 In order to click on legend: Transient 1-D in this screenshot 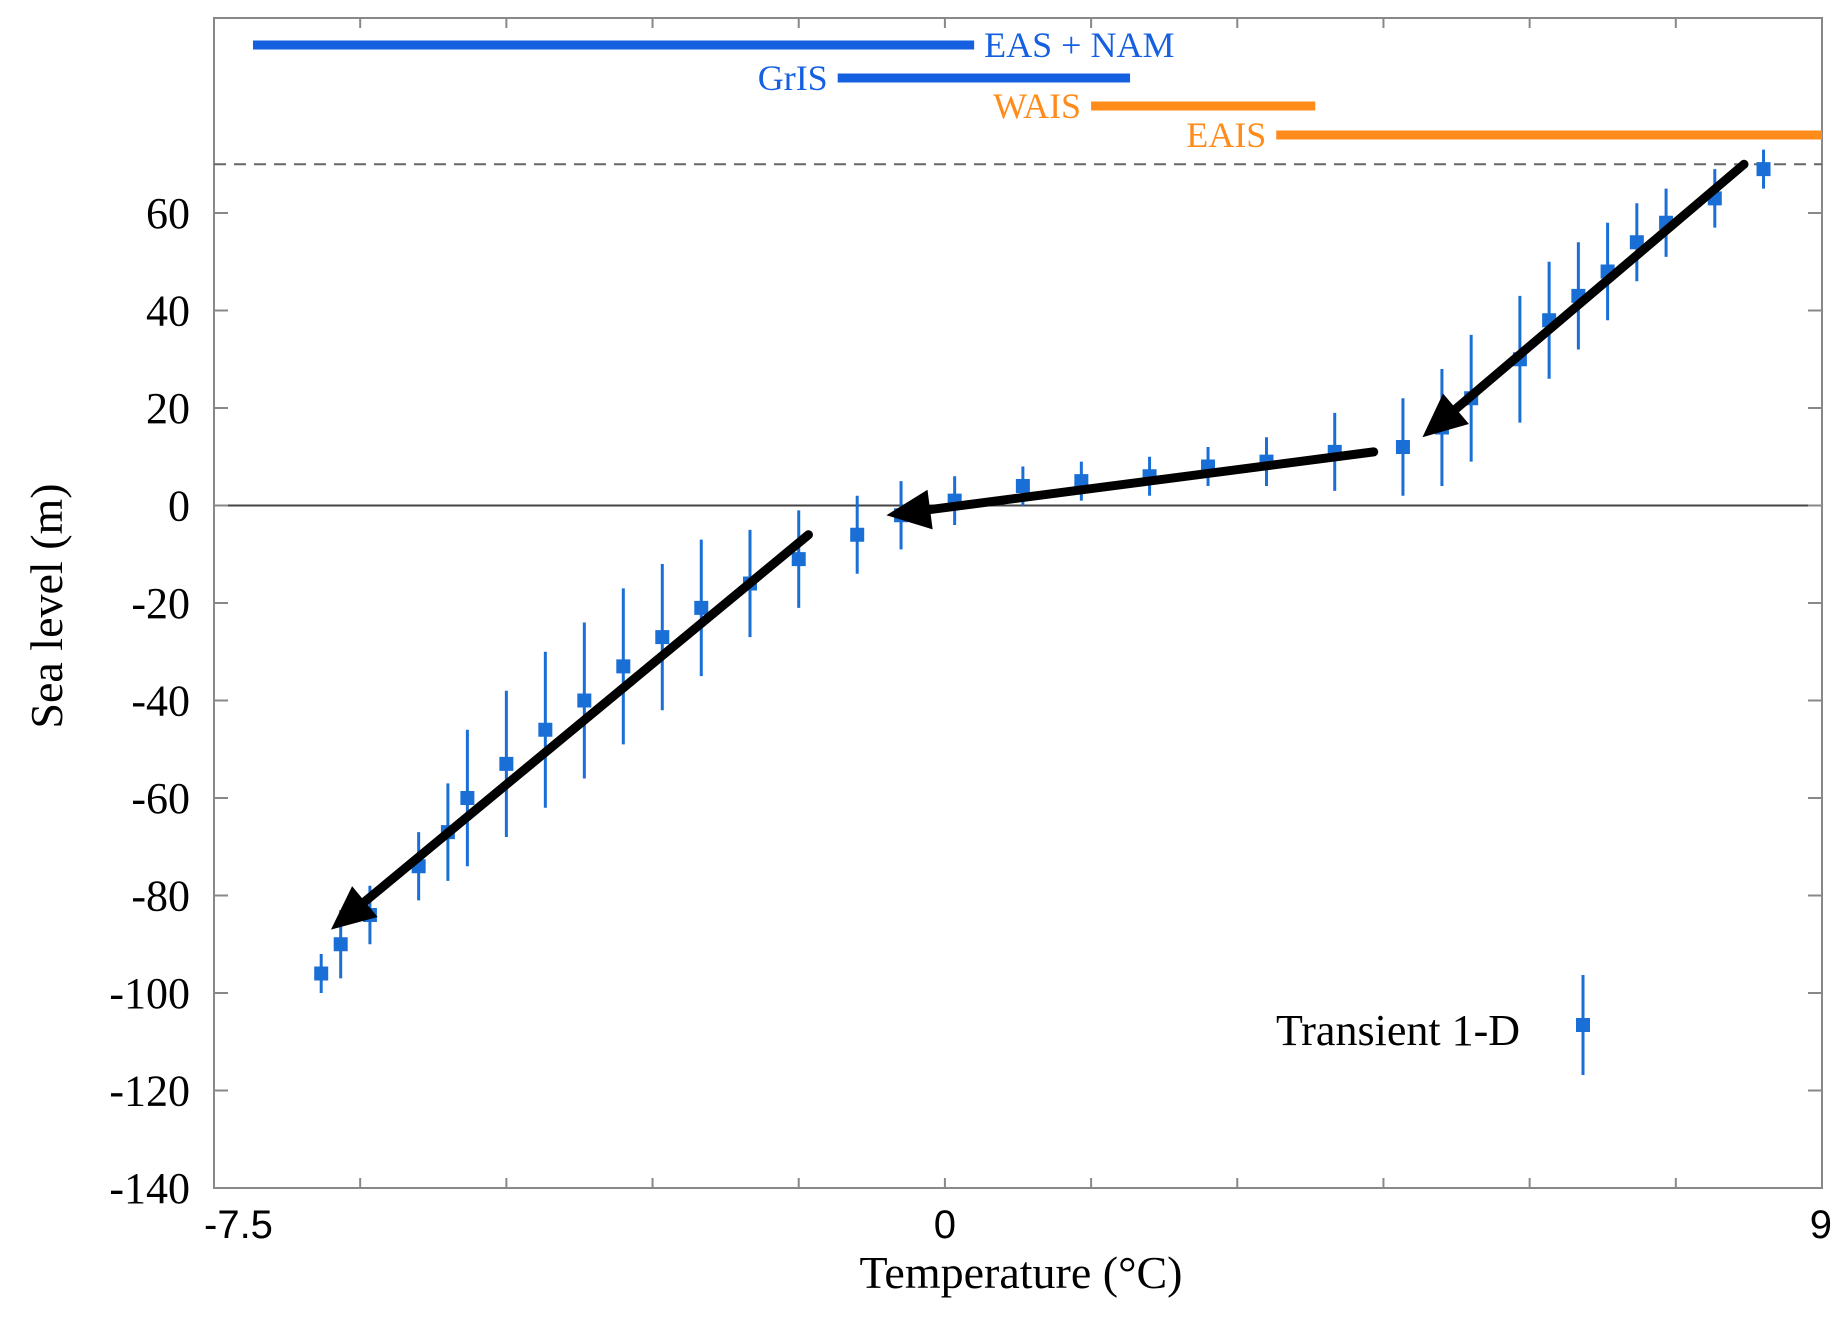, I will do `click(1433, 1025)`.